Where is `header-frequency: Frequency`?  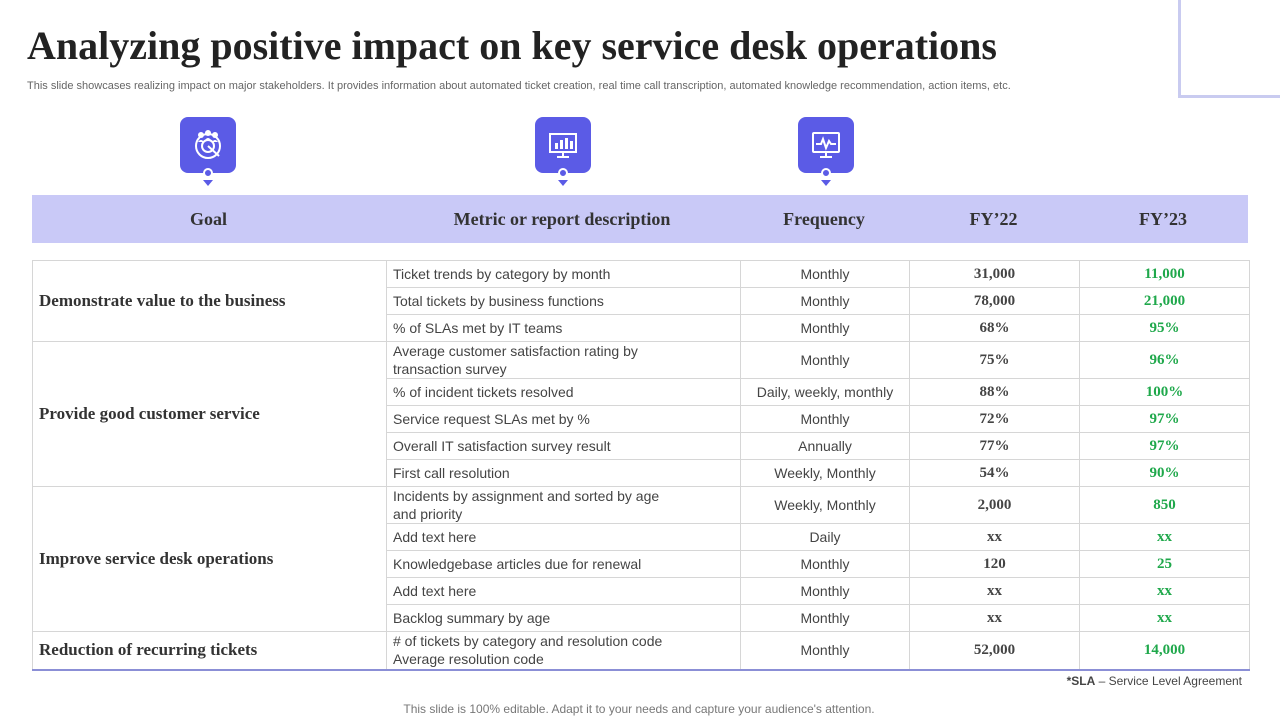 header-frequency: Frequency is located at coordinates (824, 219).